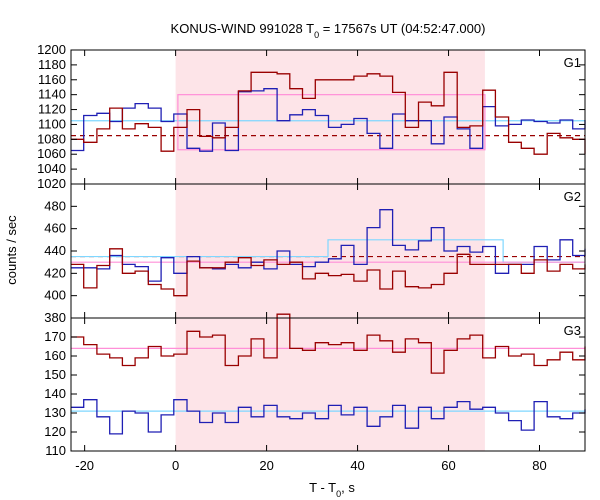 This screenshot has width=600, height=500. I want to click on chart-title-subscript: 0, so click(316, 35).